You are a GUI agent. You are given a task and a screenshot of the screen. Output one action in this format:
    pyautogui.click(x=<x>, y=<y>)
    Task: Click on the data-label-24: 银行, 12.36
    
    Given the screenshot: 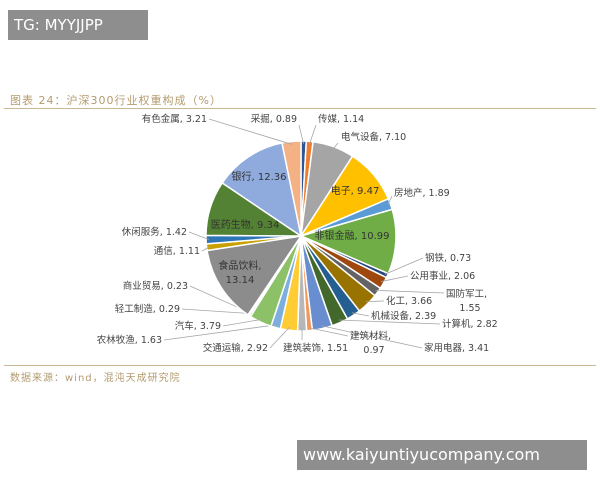 What is the action you would take?
    pyautogui.click(x=259, y=176)
    